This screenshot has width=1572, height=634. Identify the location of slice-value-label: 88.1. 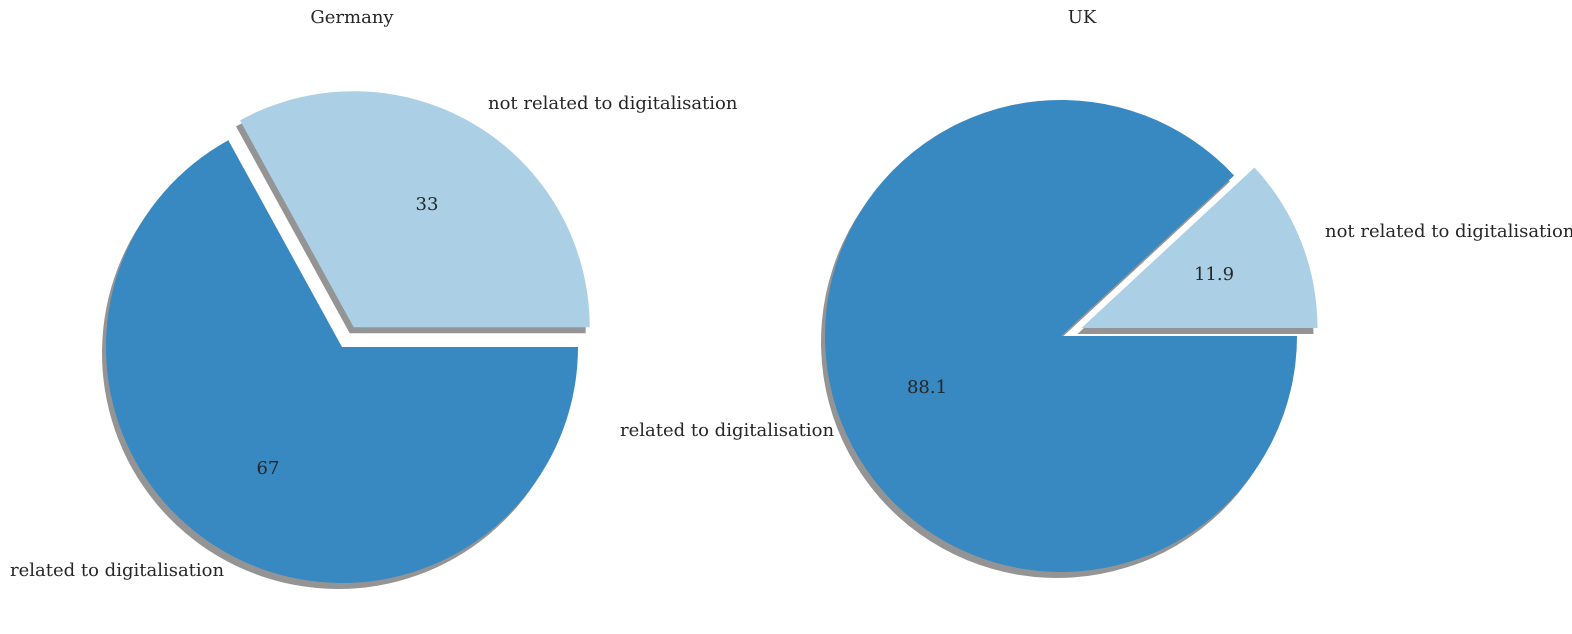
(927, 387).